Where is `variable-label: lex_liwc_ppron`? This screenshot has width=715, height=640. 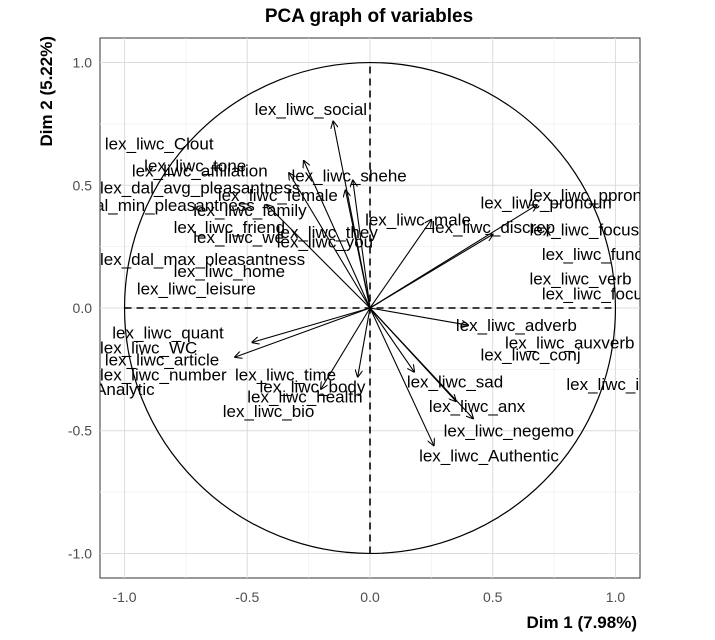 variable-label: lex_liwc_ppron is located at coordinates (586, 195).